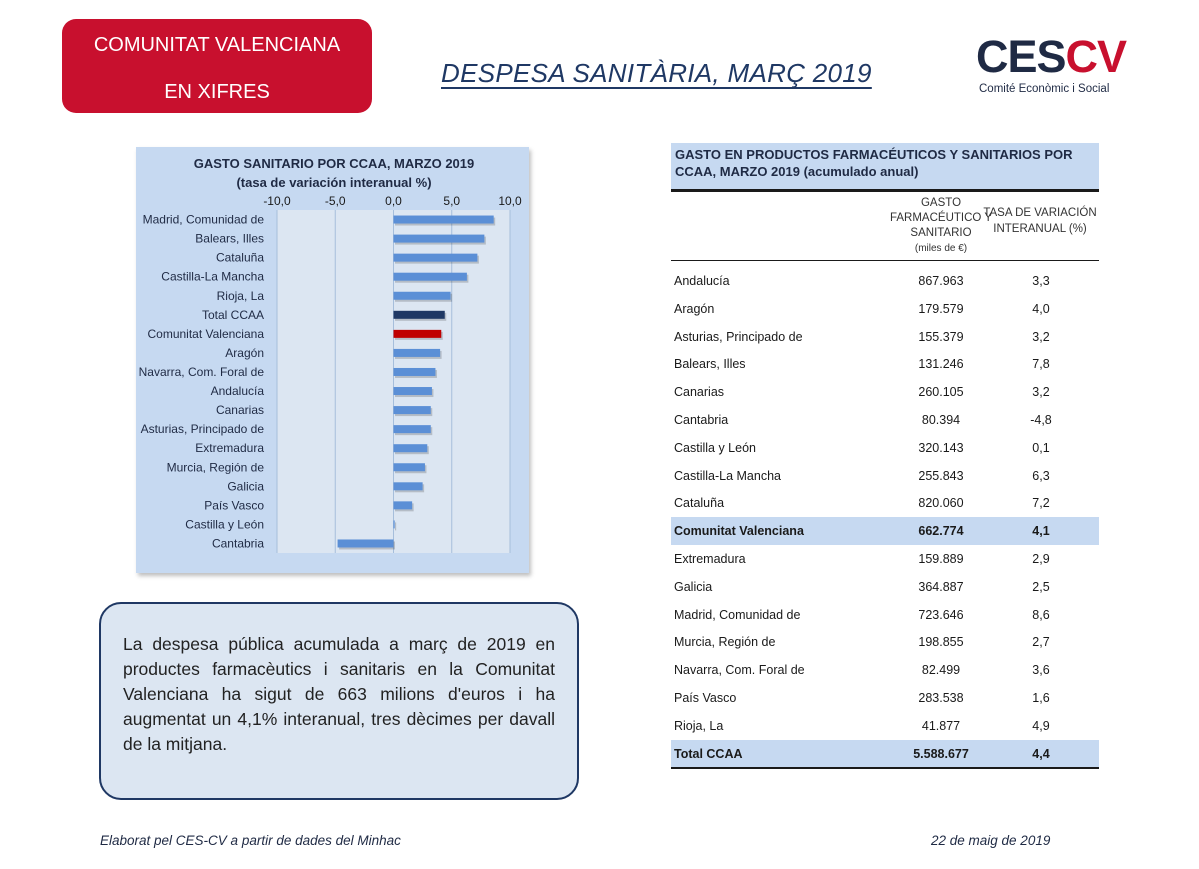  What do you see at coordinates (224, 524) in the screenshot?
I see `category-label: Castilla y León` at bounding box center [224, 524].